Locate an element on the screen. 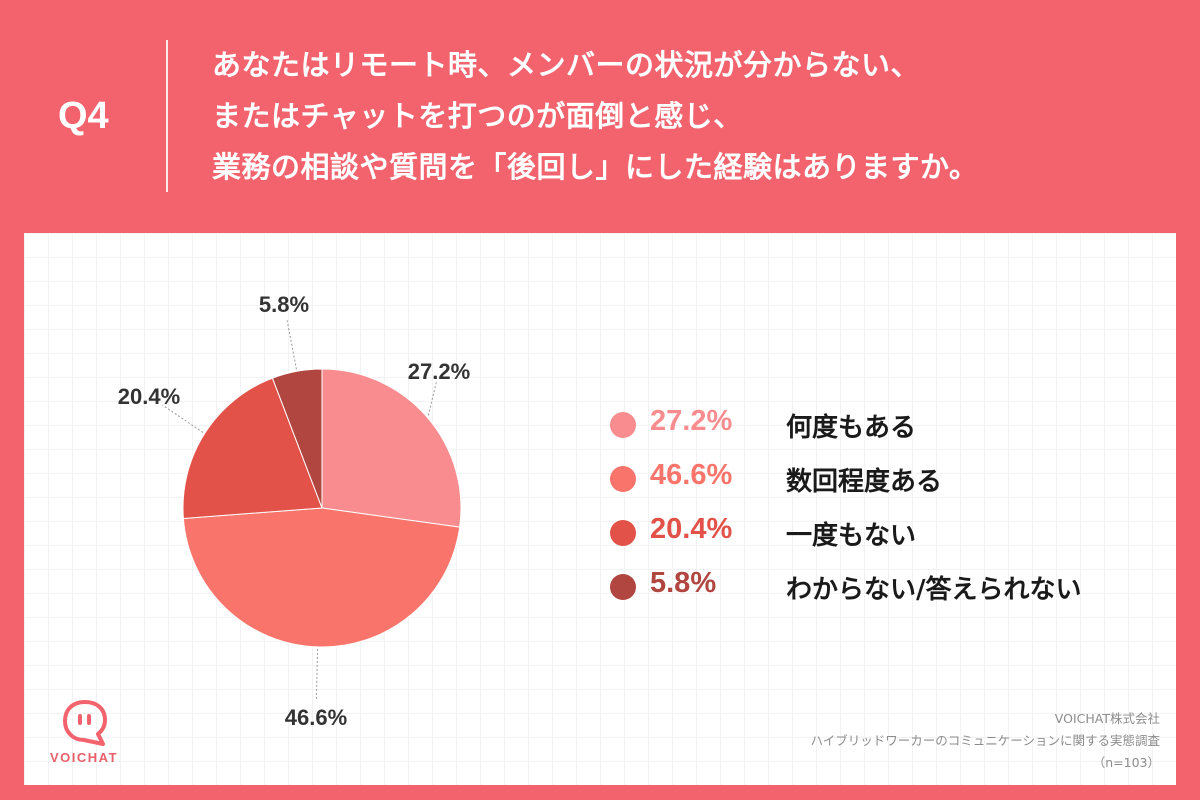 The height and width of the screenshot is (800, 1200). legend-item: 20.4% 一度もない is located at coordinates (890, 540).